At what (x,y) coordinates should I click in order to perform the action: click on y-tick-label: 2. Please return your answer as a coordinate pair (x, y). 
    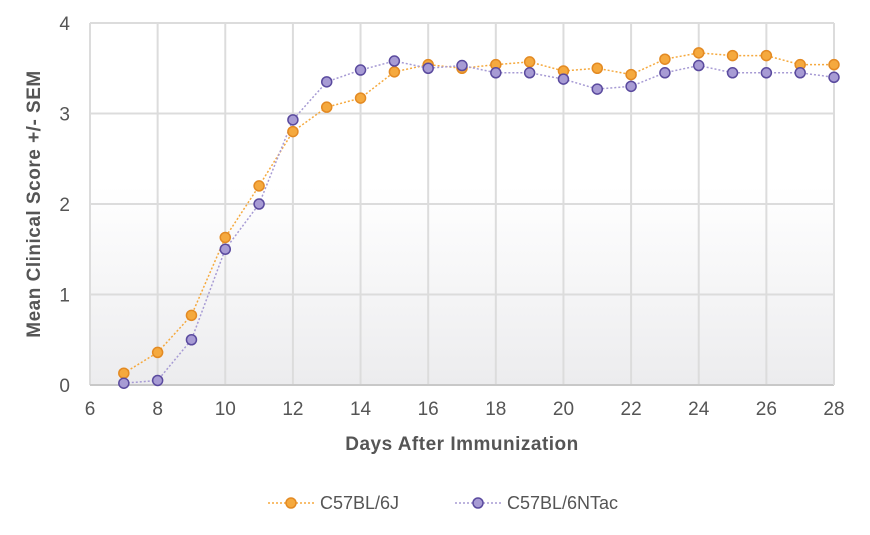
    Looking at the image, I should click on (64, 205).